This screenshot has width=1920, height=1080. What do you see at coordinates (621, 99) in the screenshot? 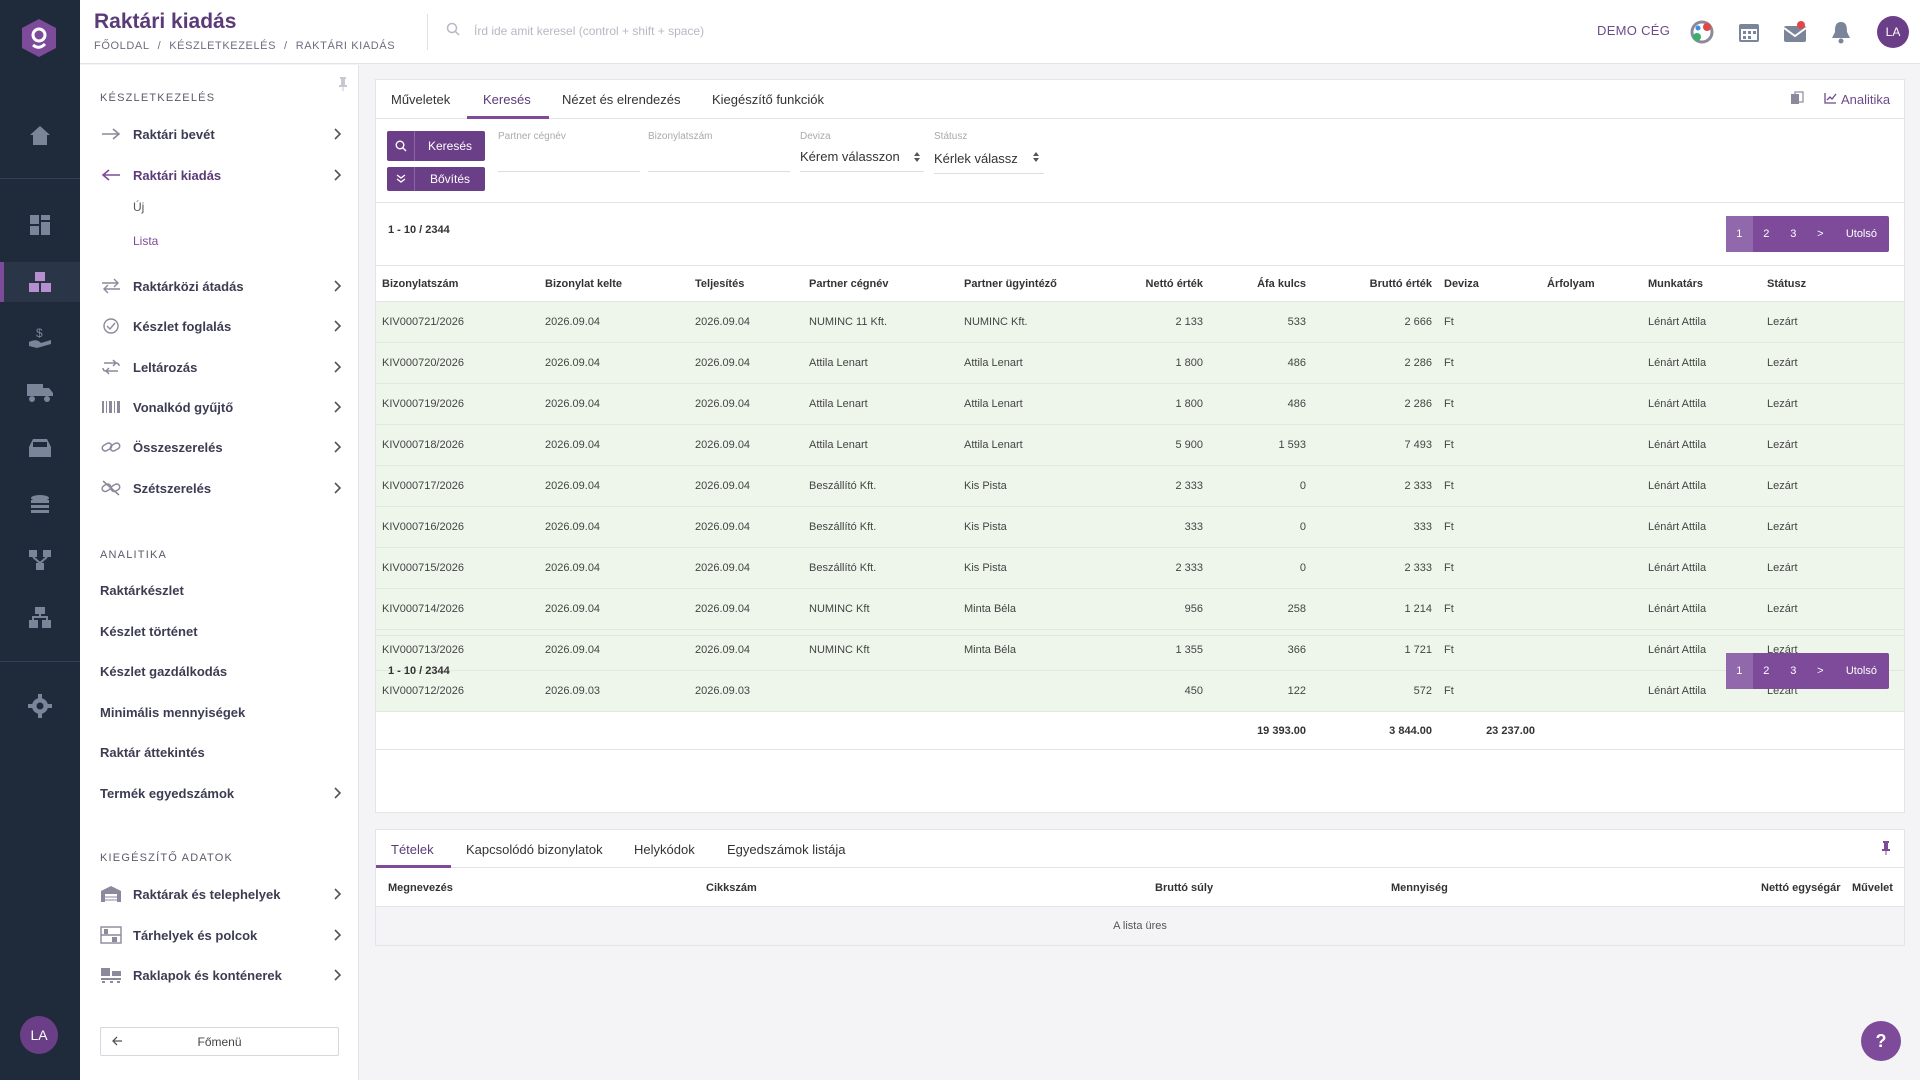
I see `tab-view-layout: Nézet és elrendezés` at bounding box center [621, 99].